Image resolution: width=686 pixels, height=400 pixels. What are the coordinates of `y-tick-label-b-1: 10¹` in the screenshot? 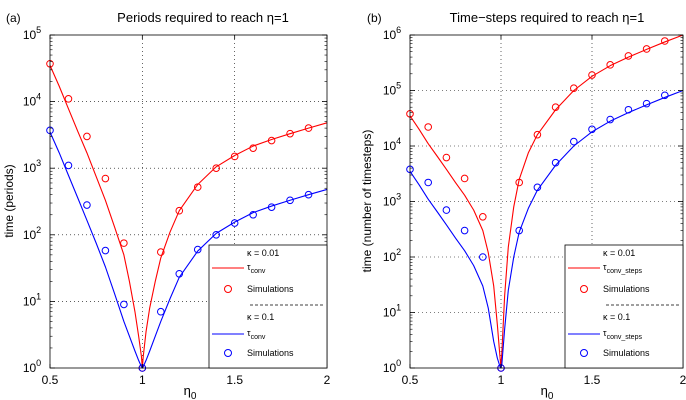 It's located at (392, 311).